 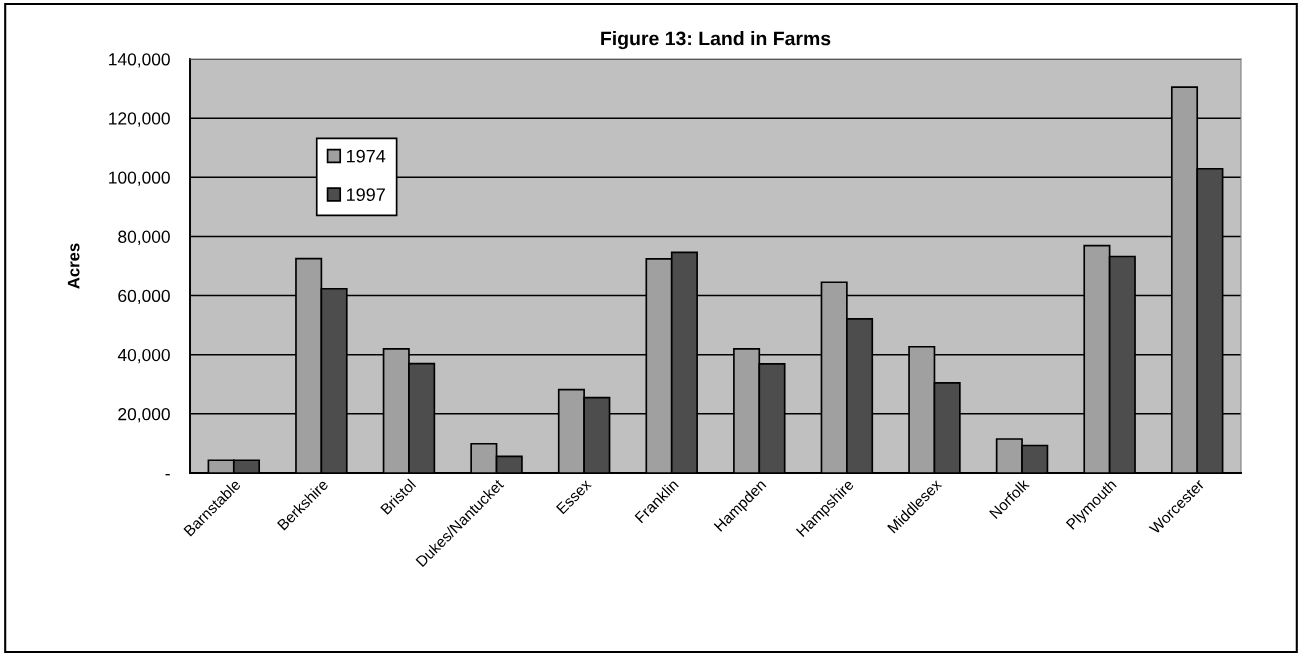 What do you see at coordinates (366, 156) in the screenshot?
I see `legend-label: 1974` at bounding box center [366, 156].